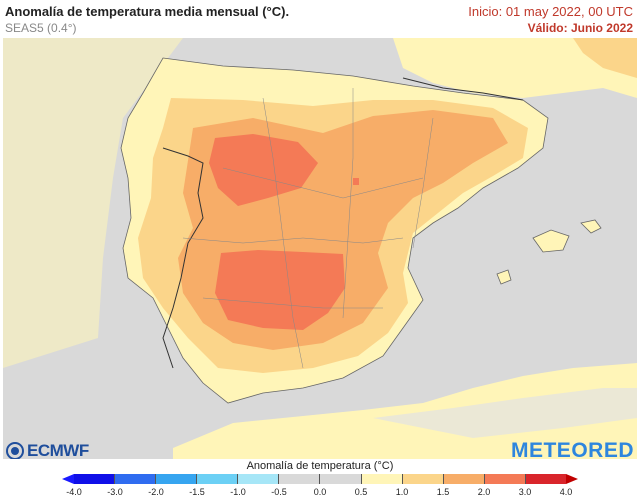 This screenshot has height=499, width=640. I want to click on legend-tick-label: -0.5, so click(279, 492).